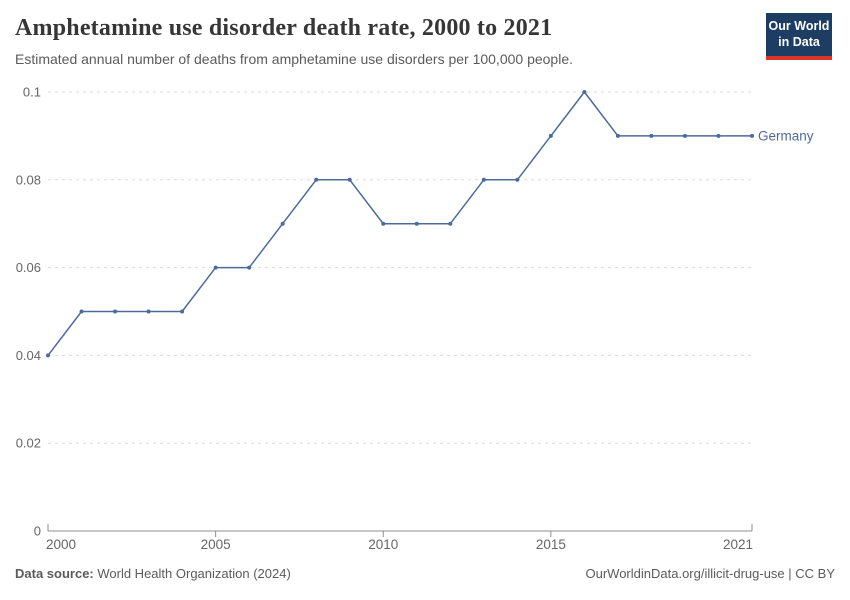 The image size is (850, 600). I want to click on owid-logo-line2: in Data, so click(799, 42).